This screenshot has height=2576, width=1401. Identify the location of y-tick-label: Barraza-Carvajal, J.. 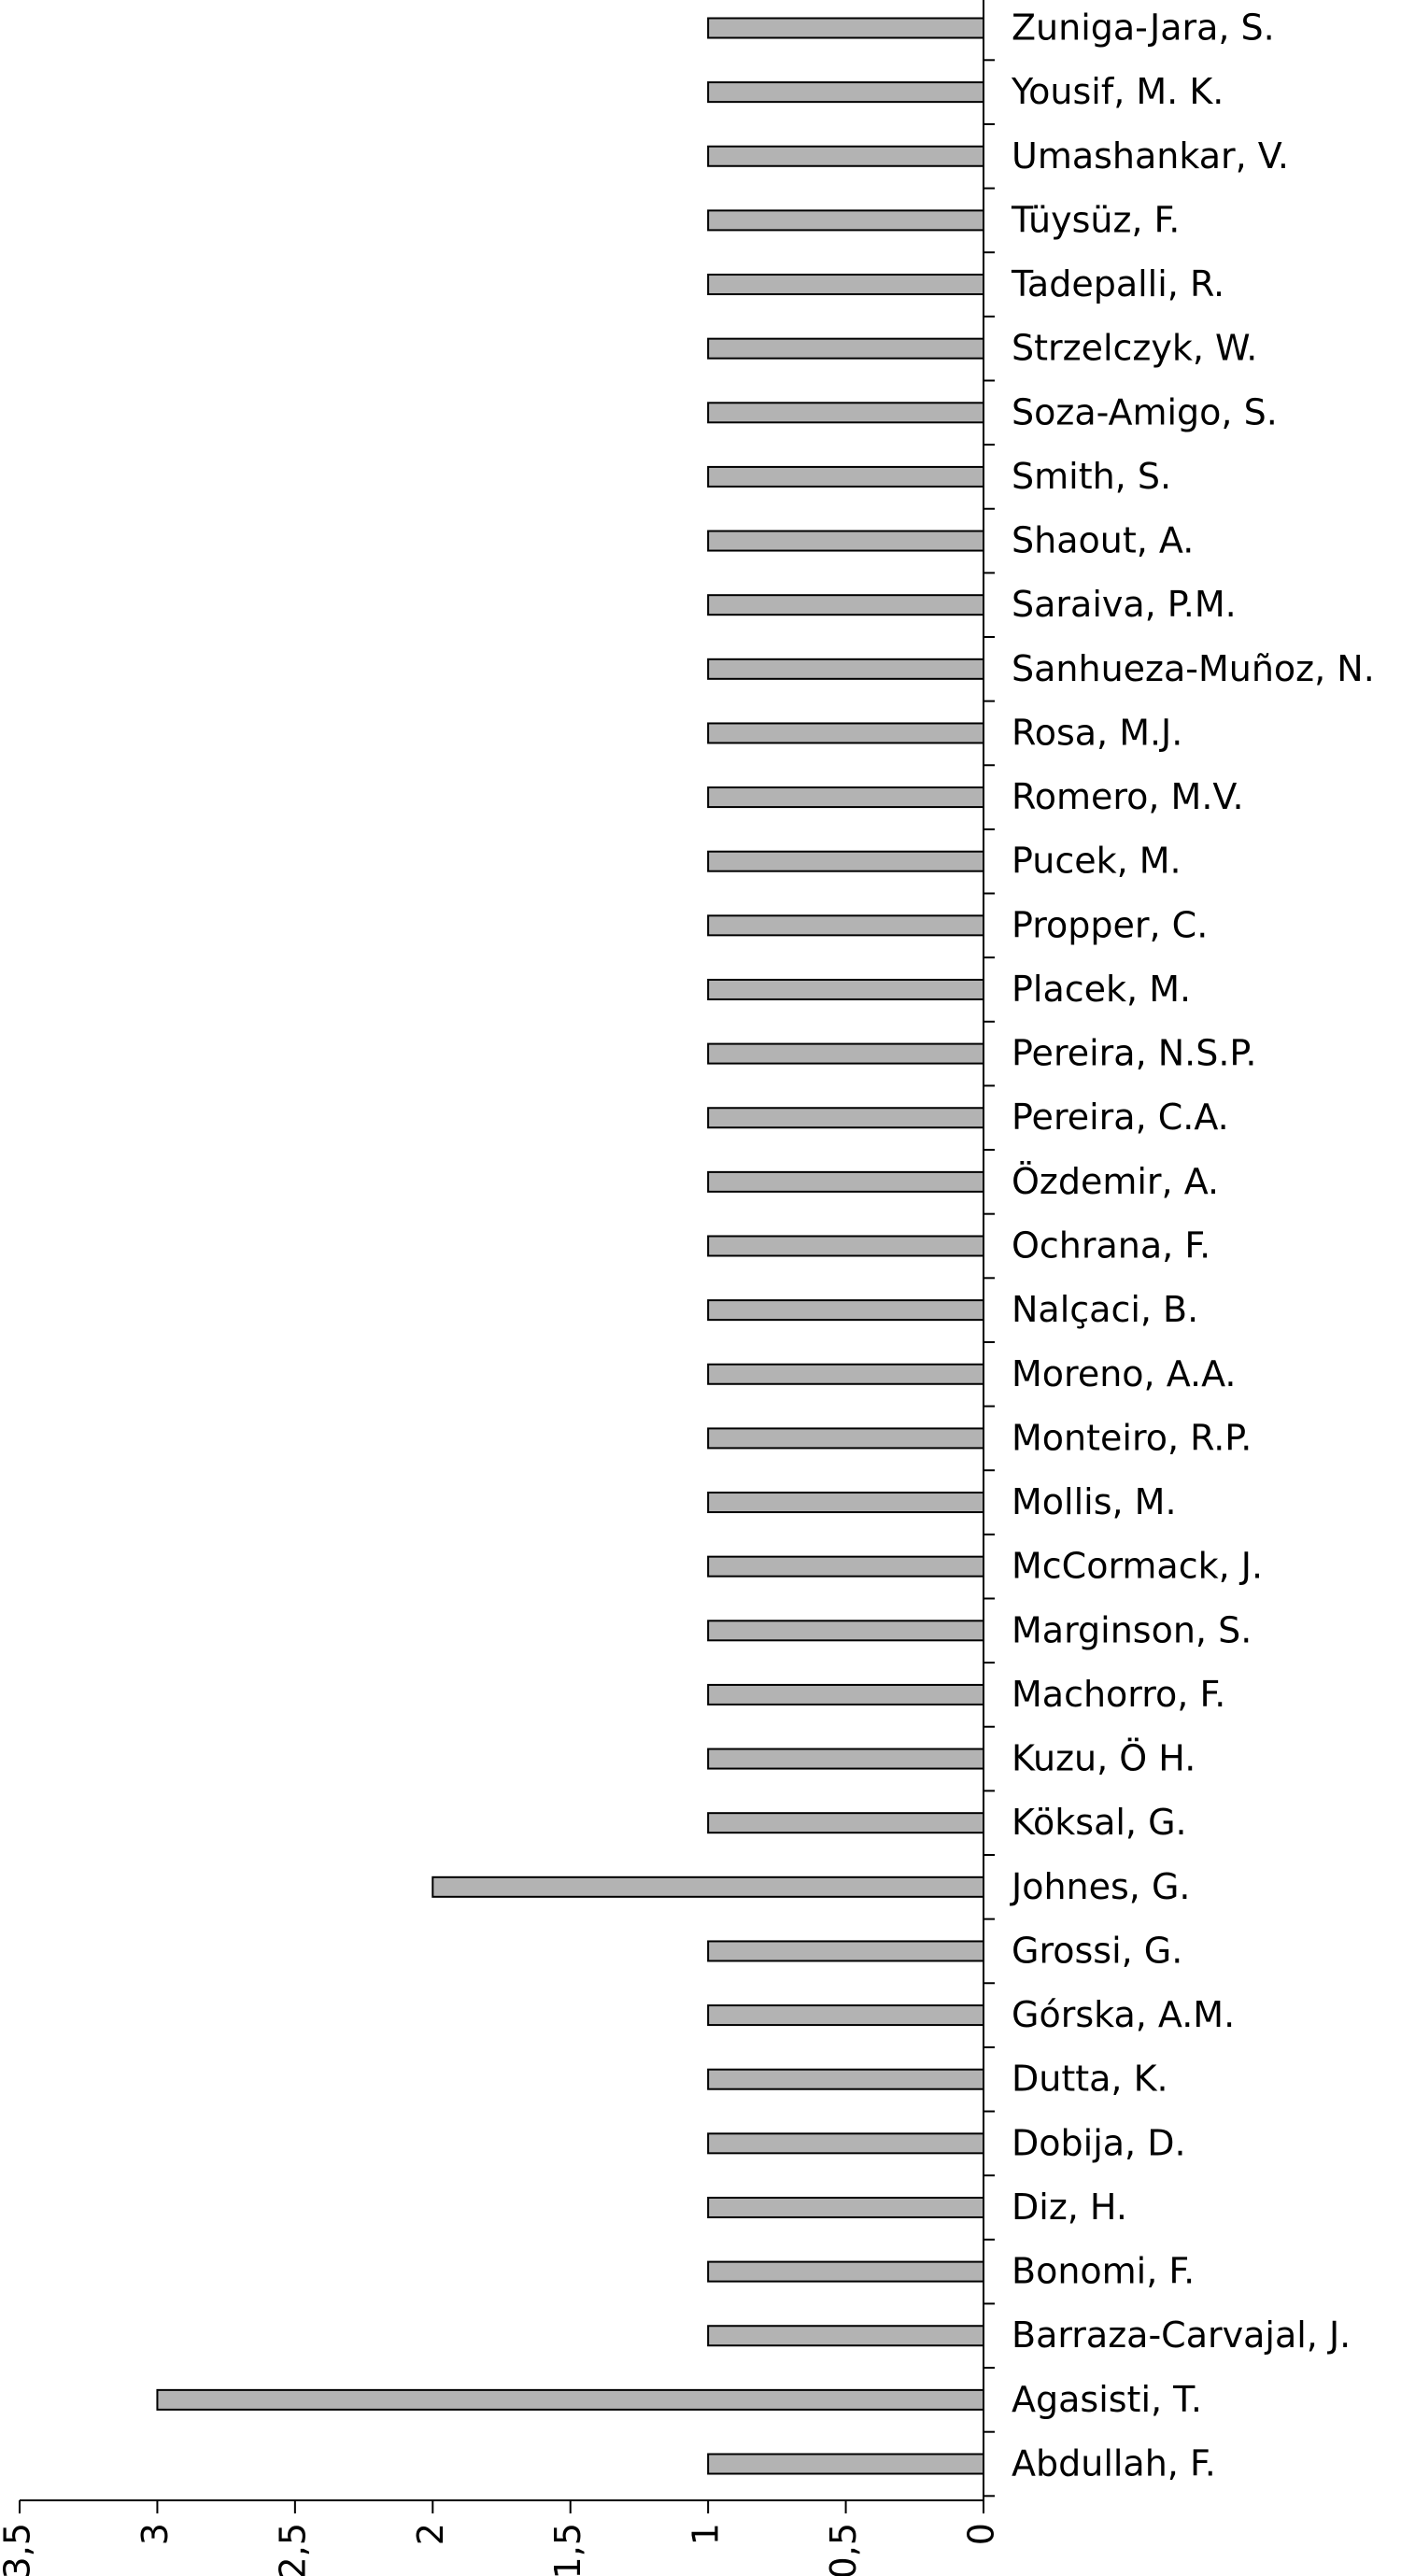
(1181, 2335).